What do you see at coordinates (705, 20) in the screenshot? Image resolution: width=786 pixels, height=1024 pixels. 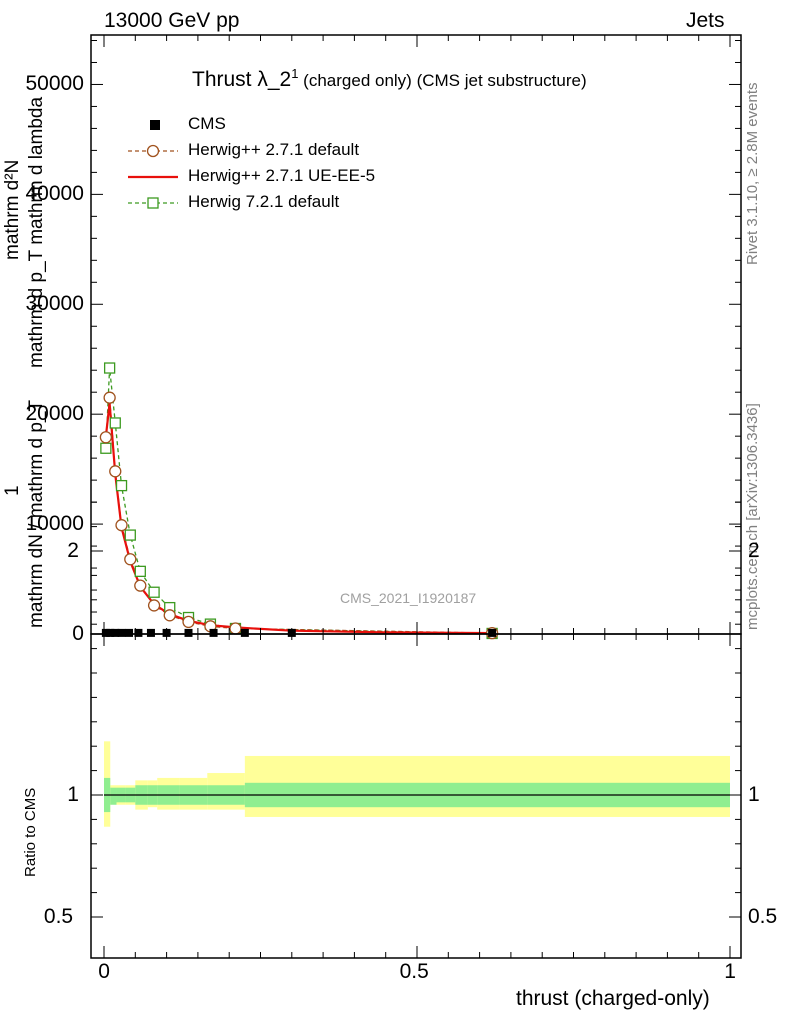 I see `header-right-label: Jets` at bounding box center [705, 20].